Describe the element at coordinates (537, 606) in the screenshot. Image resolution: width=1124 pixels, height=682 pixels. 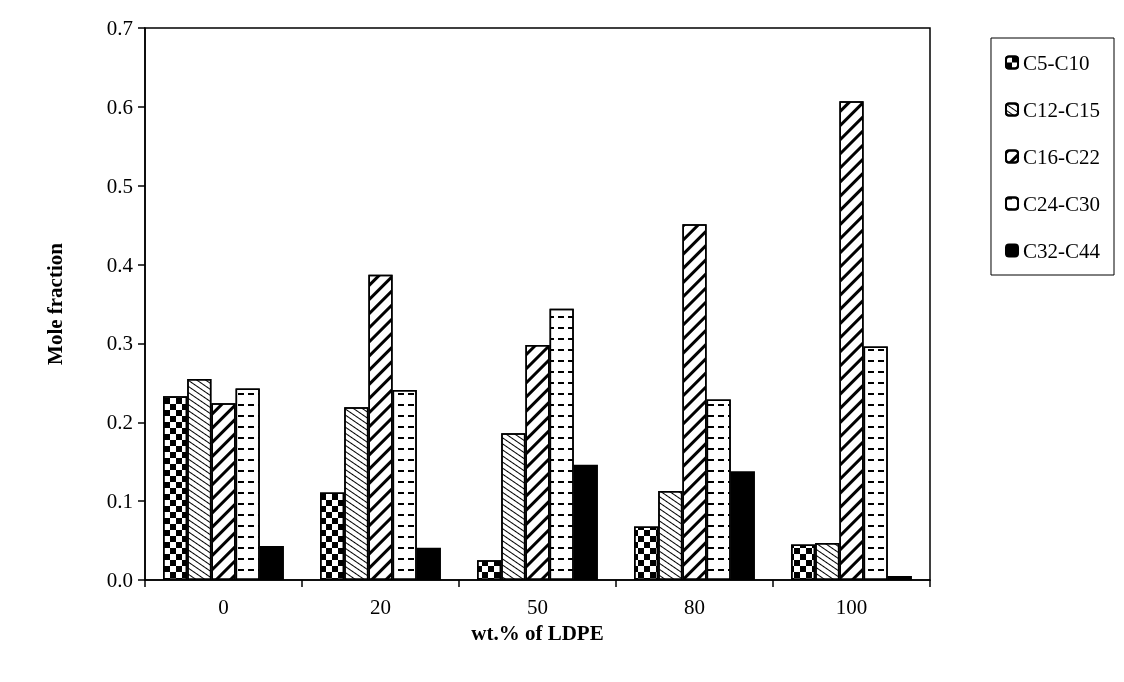
I see `x-tick-label: 50` at that location.